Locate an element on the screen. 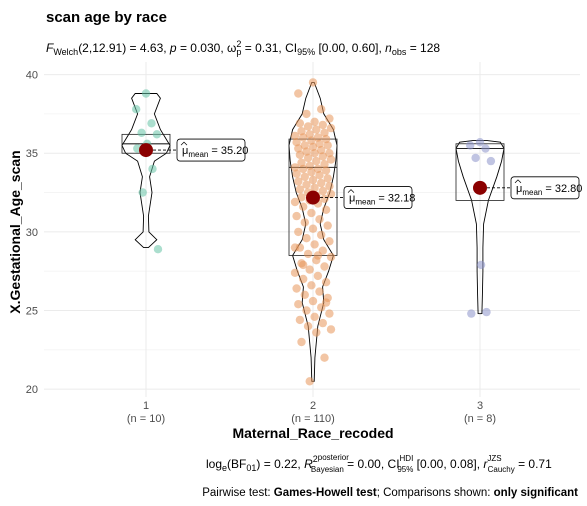 The height and width of the screenshot is (506, 587). y-axis: 20 25 30 35 40 is located at coordinates (32, 233).